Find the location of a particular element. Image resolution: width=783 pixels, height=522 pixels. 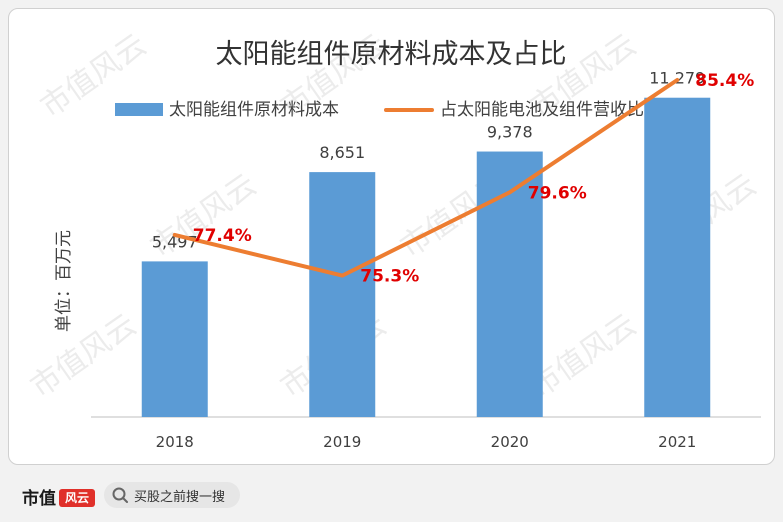

brand-mark: 风云 is located at coordinates (77, 498).